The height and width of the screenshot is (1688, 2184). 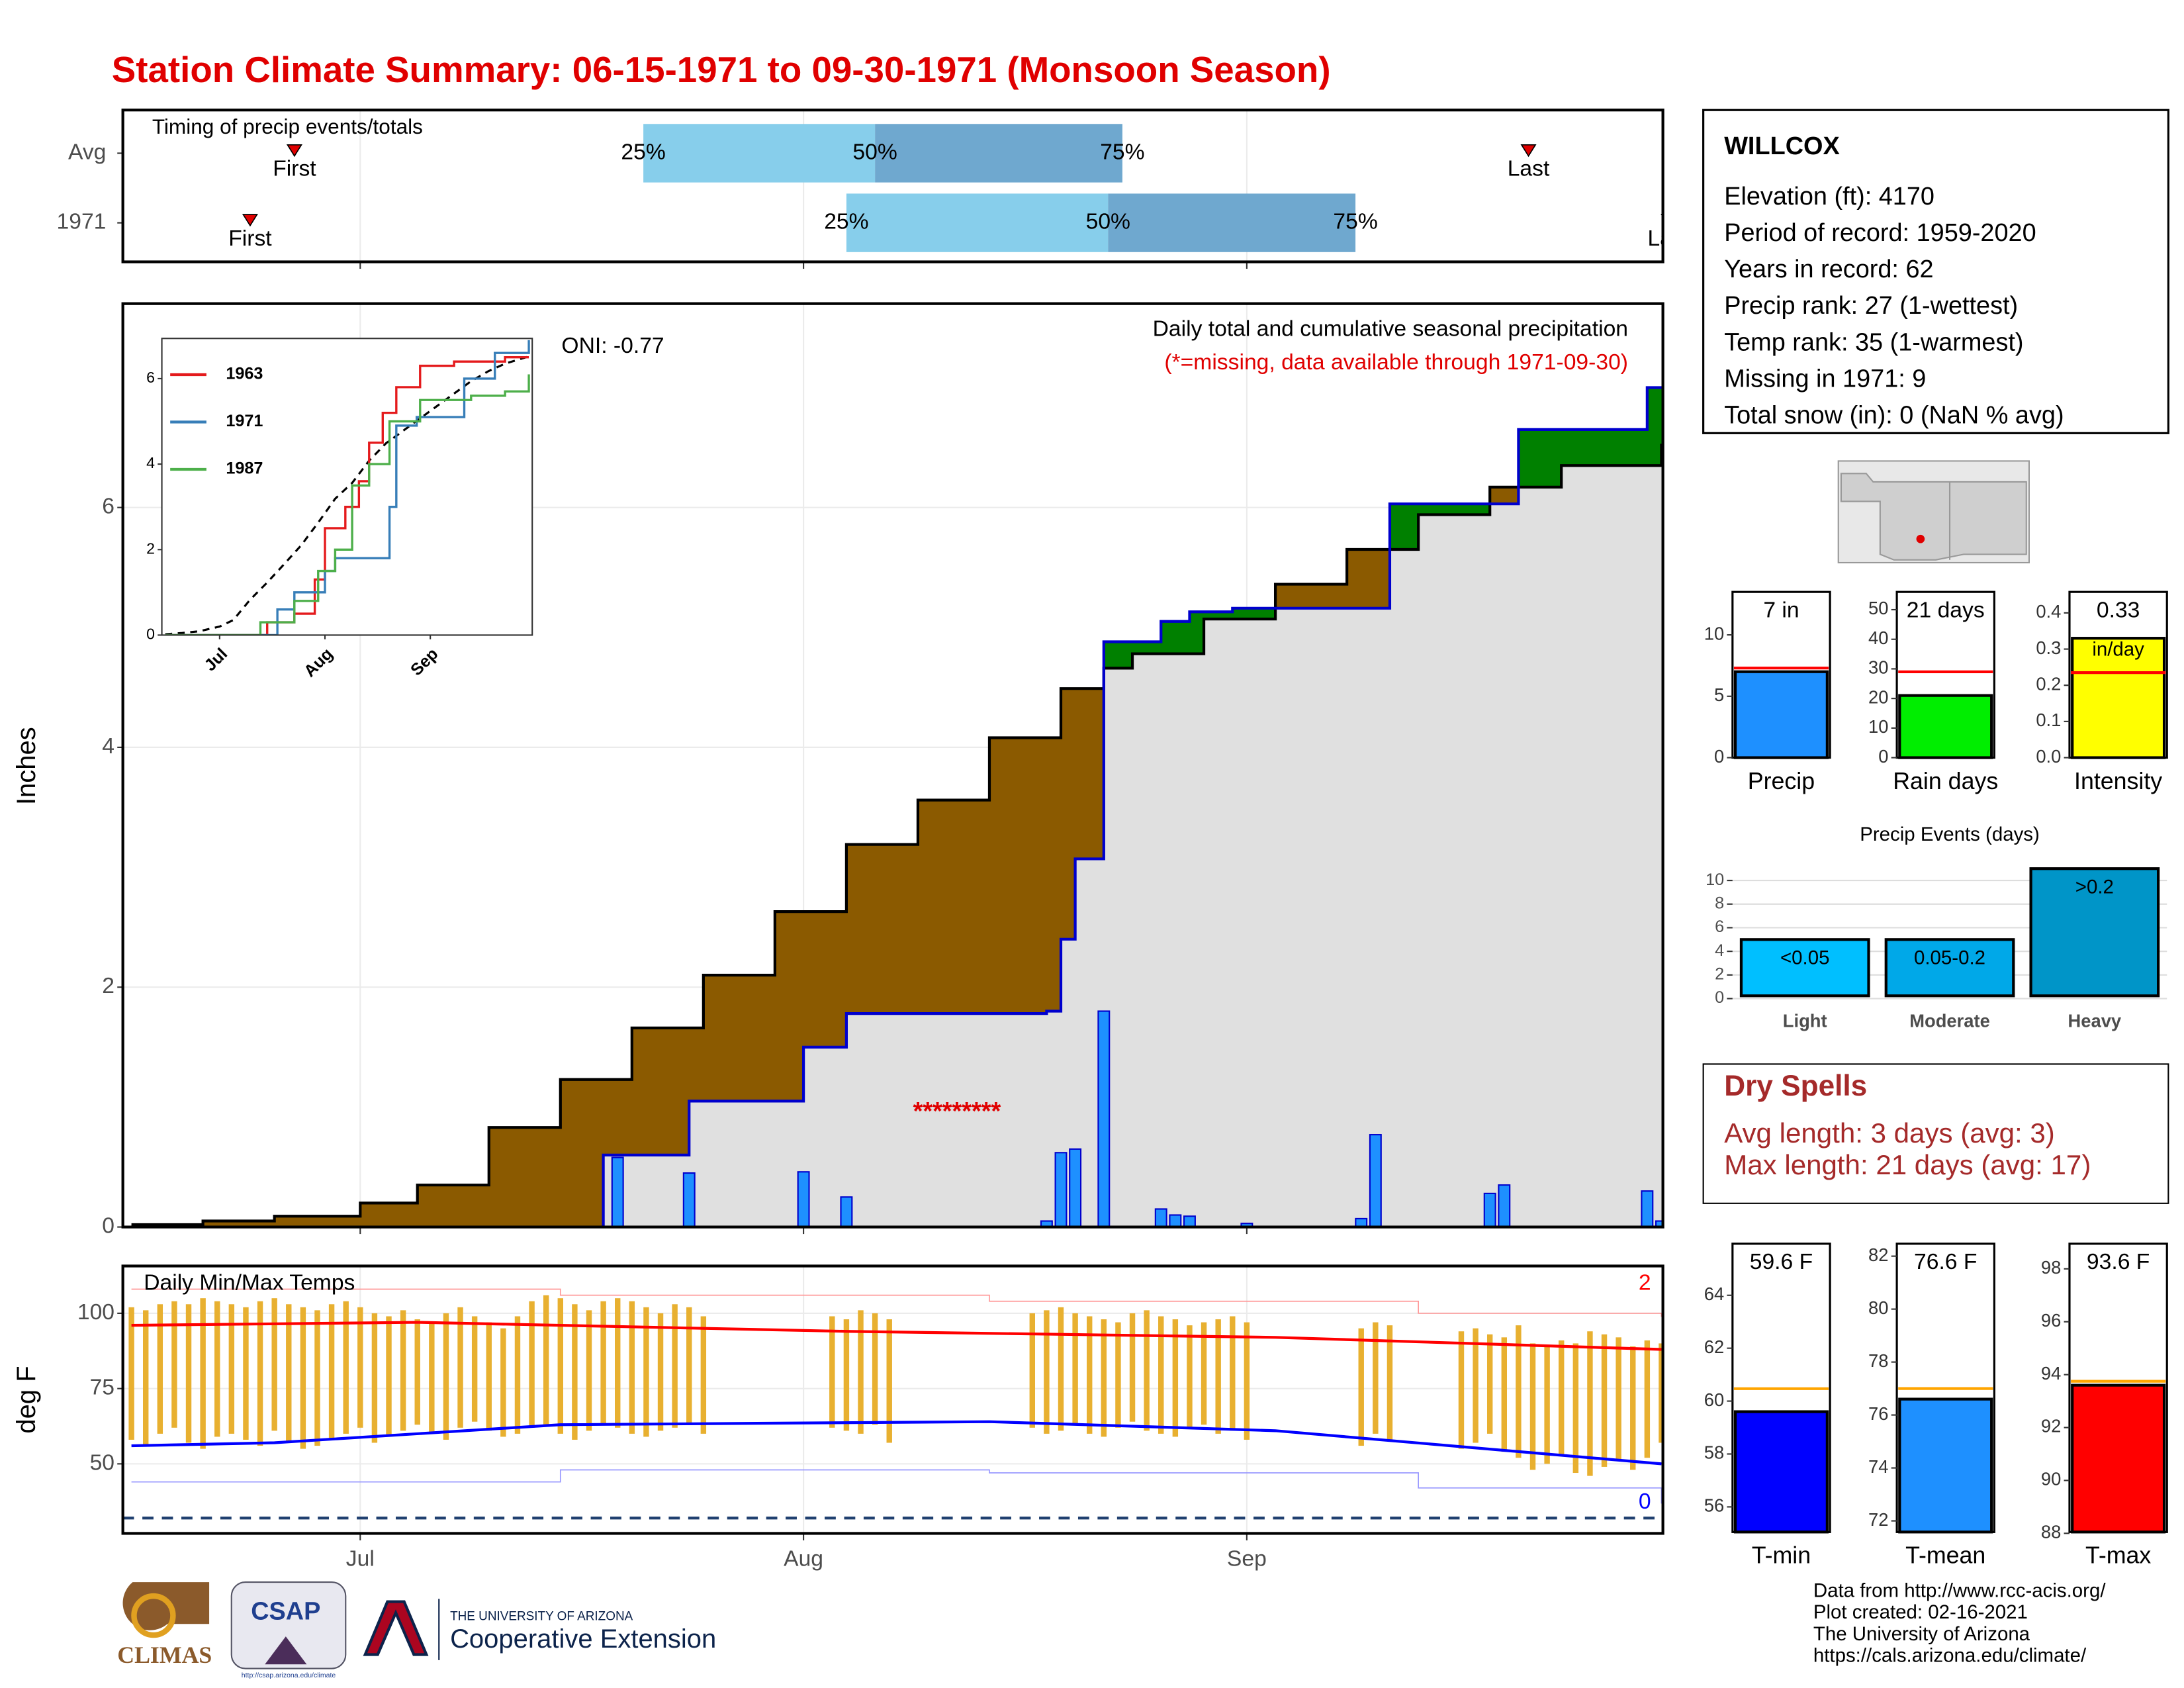 I want to click on x-tick-label: Moderate, so click(x=1949, y=1021).